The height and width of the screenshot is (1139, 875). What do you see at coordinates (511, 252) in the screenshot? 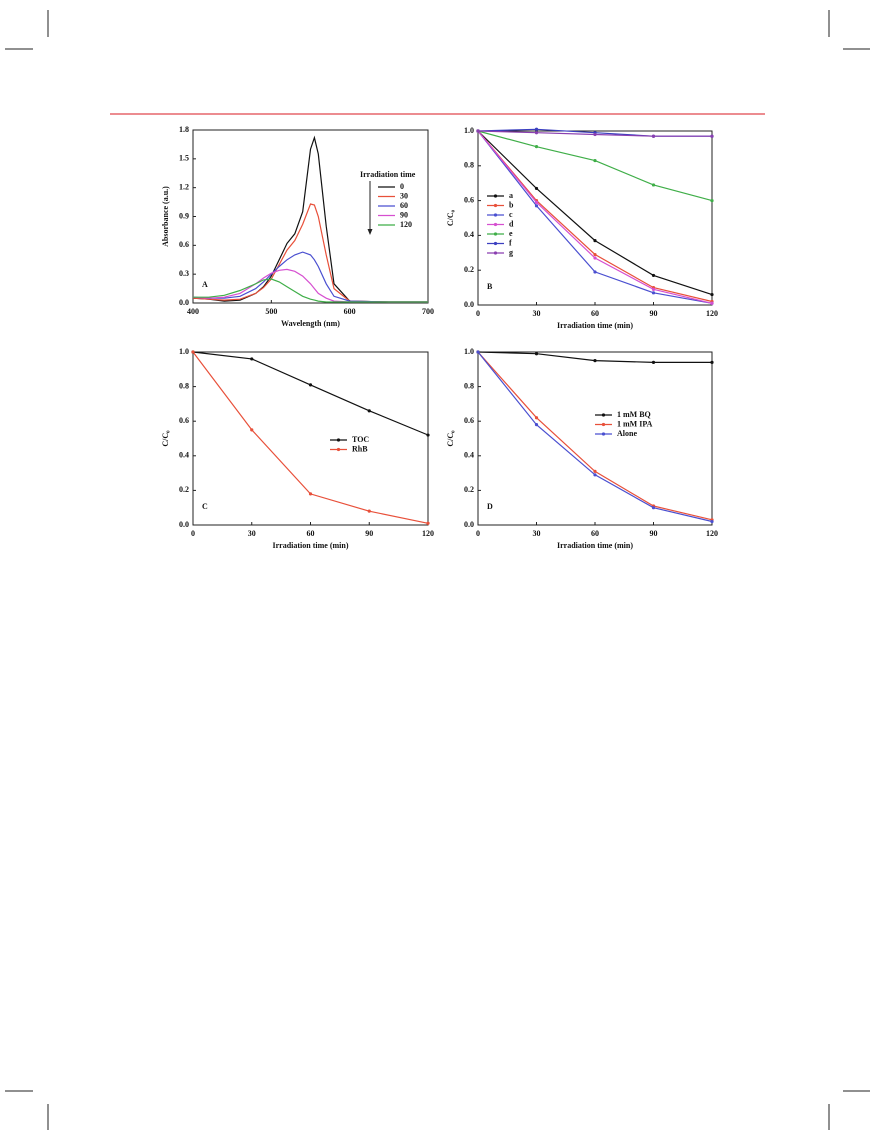
I see `legend-label: g` at bounding box center [511, 252].